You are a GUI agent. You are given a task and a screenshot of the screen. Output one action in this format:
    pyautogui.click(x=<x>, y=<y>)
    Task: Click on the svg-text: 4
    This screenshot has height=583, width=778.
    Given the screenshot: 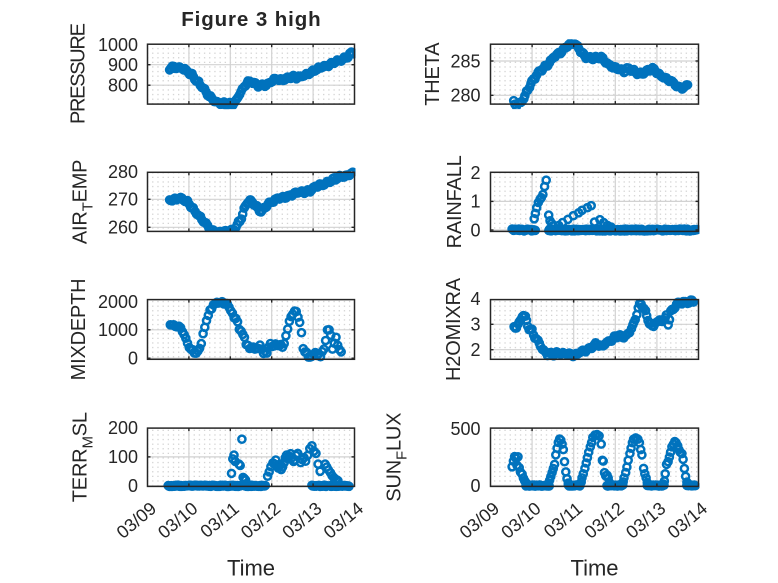 What is the action you would take?
    pyautogui.click(x=475, y=299)
    